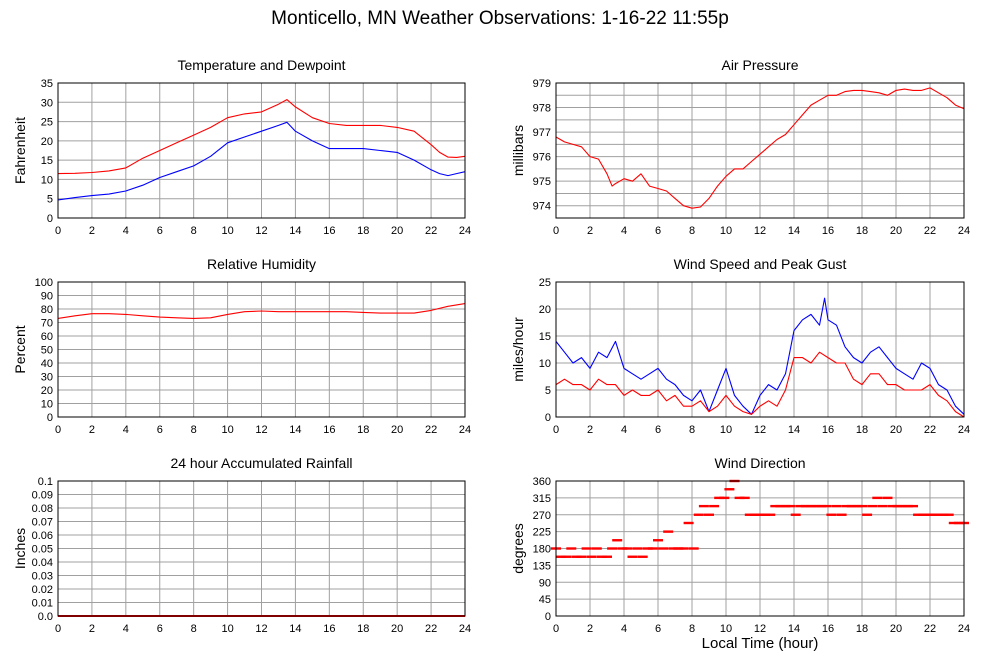  I want to click on y-axis-label: degrees, so click(518, 548).